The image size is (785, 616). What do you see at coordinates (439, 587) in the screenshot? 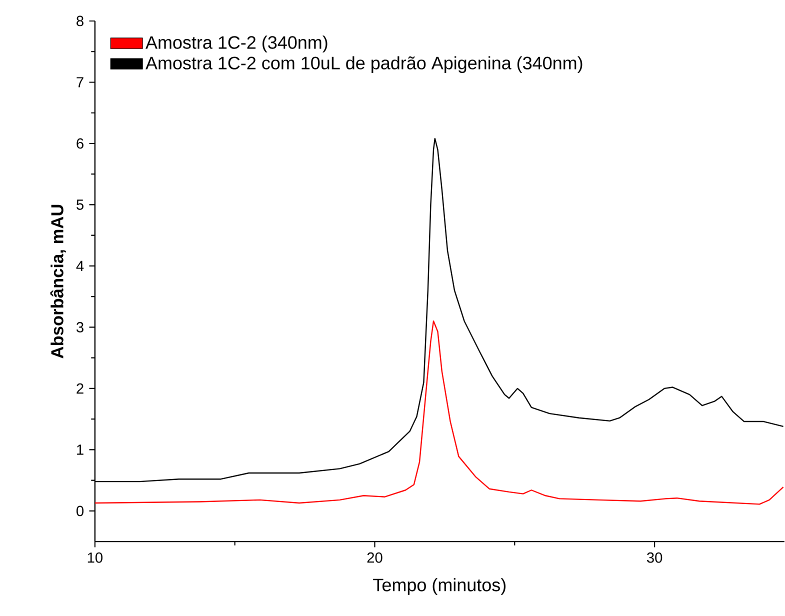
I see `x-axis-title: Tempo (minutos)` at bounding box center [439, 587].